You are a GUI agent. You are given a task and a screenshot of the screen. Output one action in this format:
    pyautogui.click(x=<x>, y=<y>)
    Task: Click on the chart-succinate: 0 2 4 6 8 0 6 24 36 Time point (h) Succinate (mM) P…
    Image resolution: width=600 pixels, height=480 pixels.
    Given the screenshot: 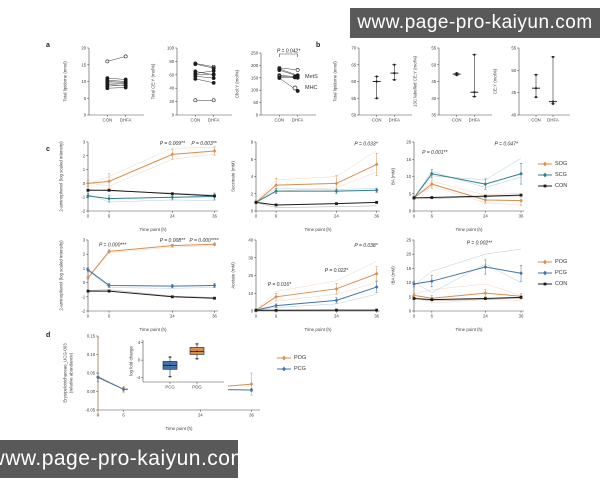 What is the action you would take?
    pyautogui.click(x=310, y=183)
    